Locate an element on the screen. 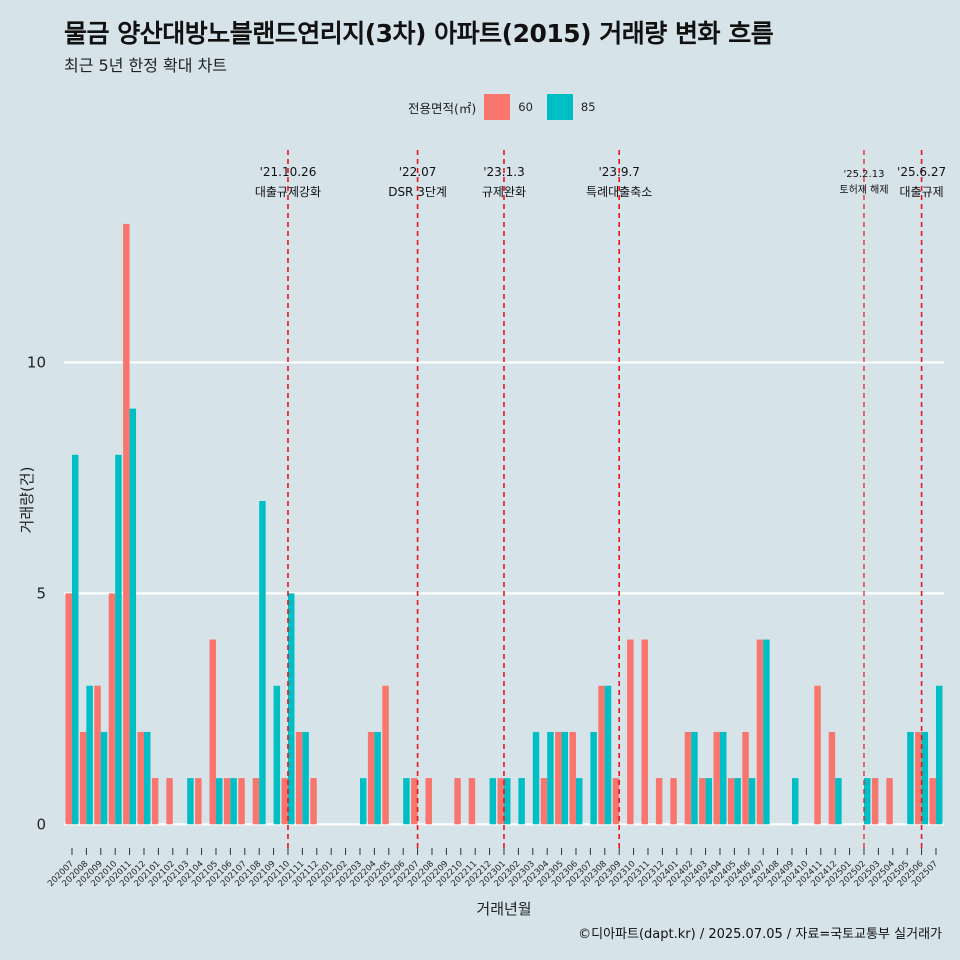 This screenshot has width=960, height=960. event-label: 규제완화 is located at coordinates (504, 192).